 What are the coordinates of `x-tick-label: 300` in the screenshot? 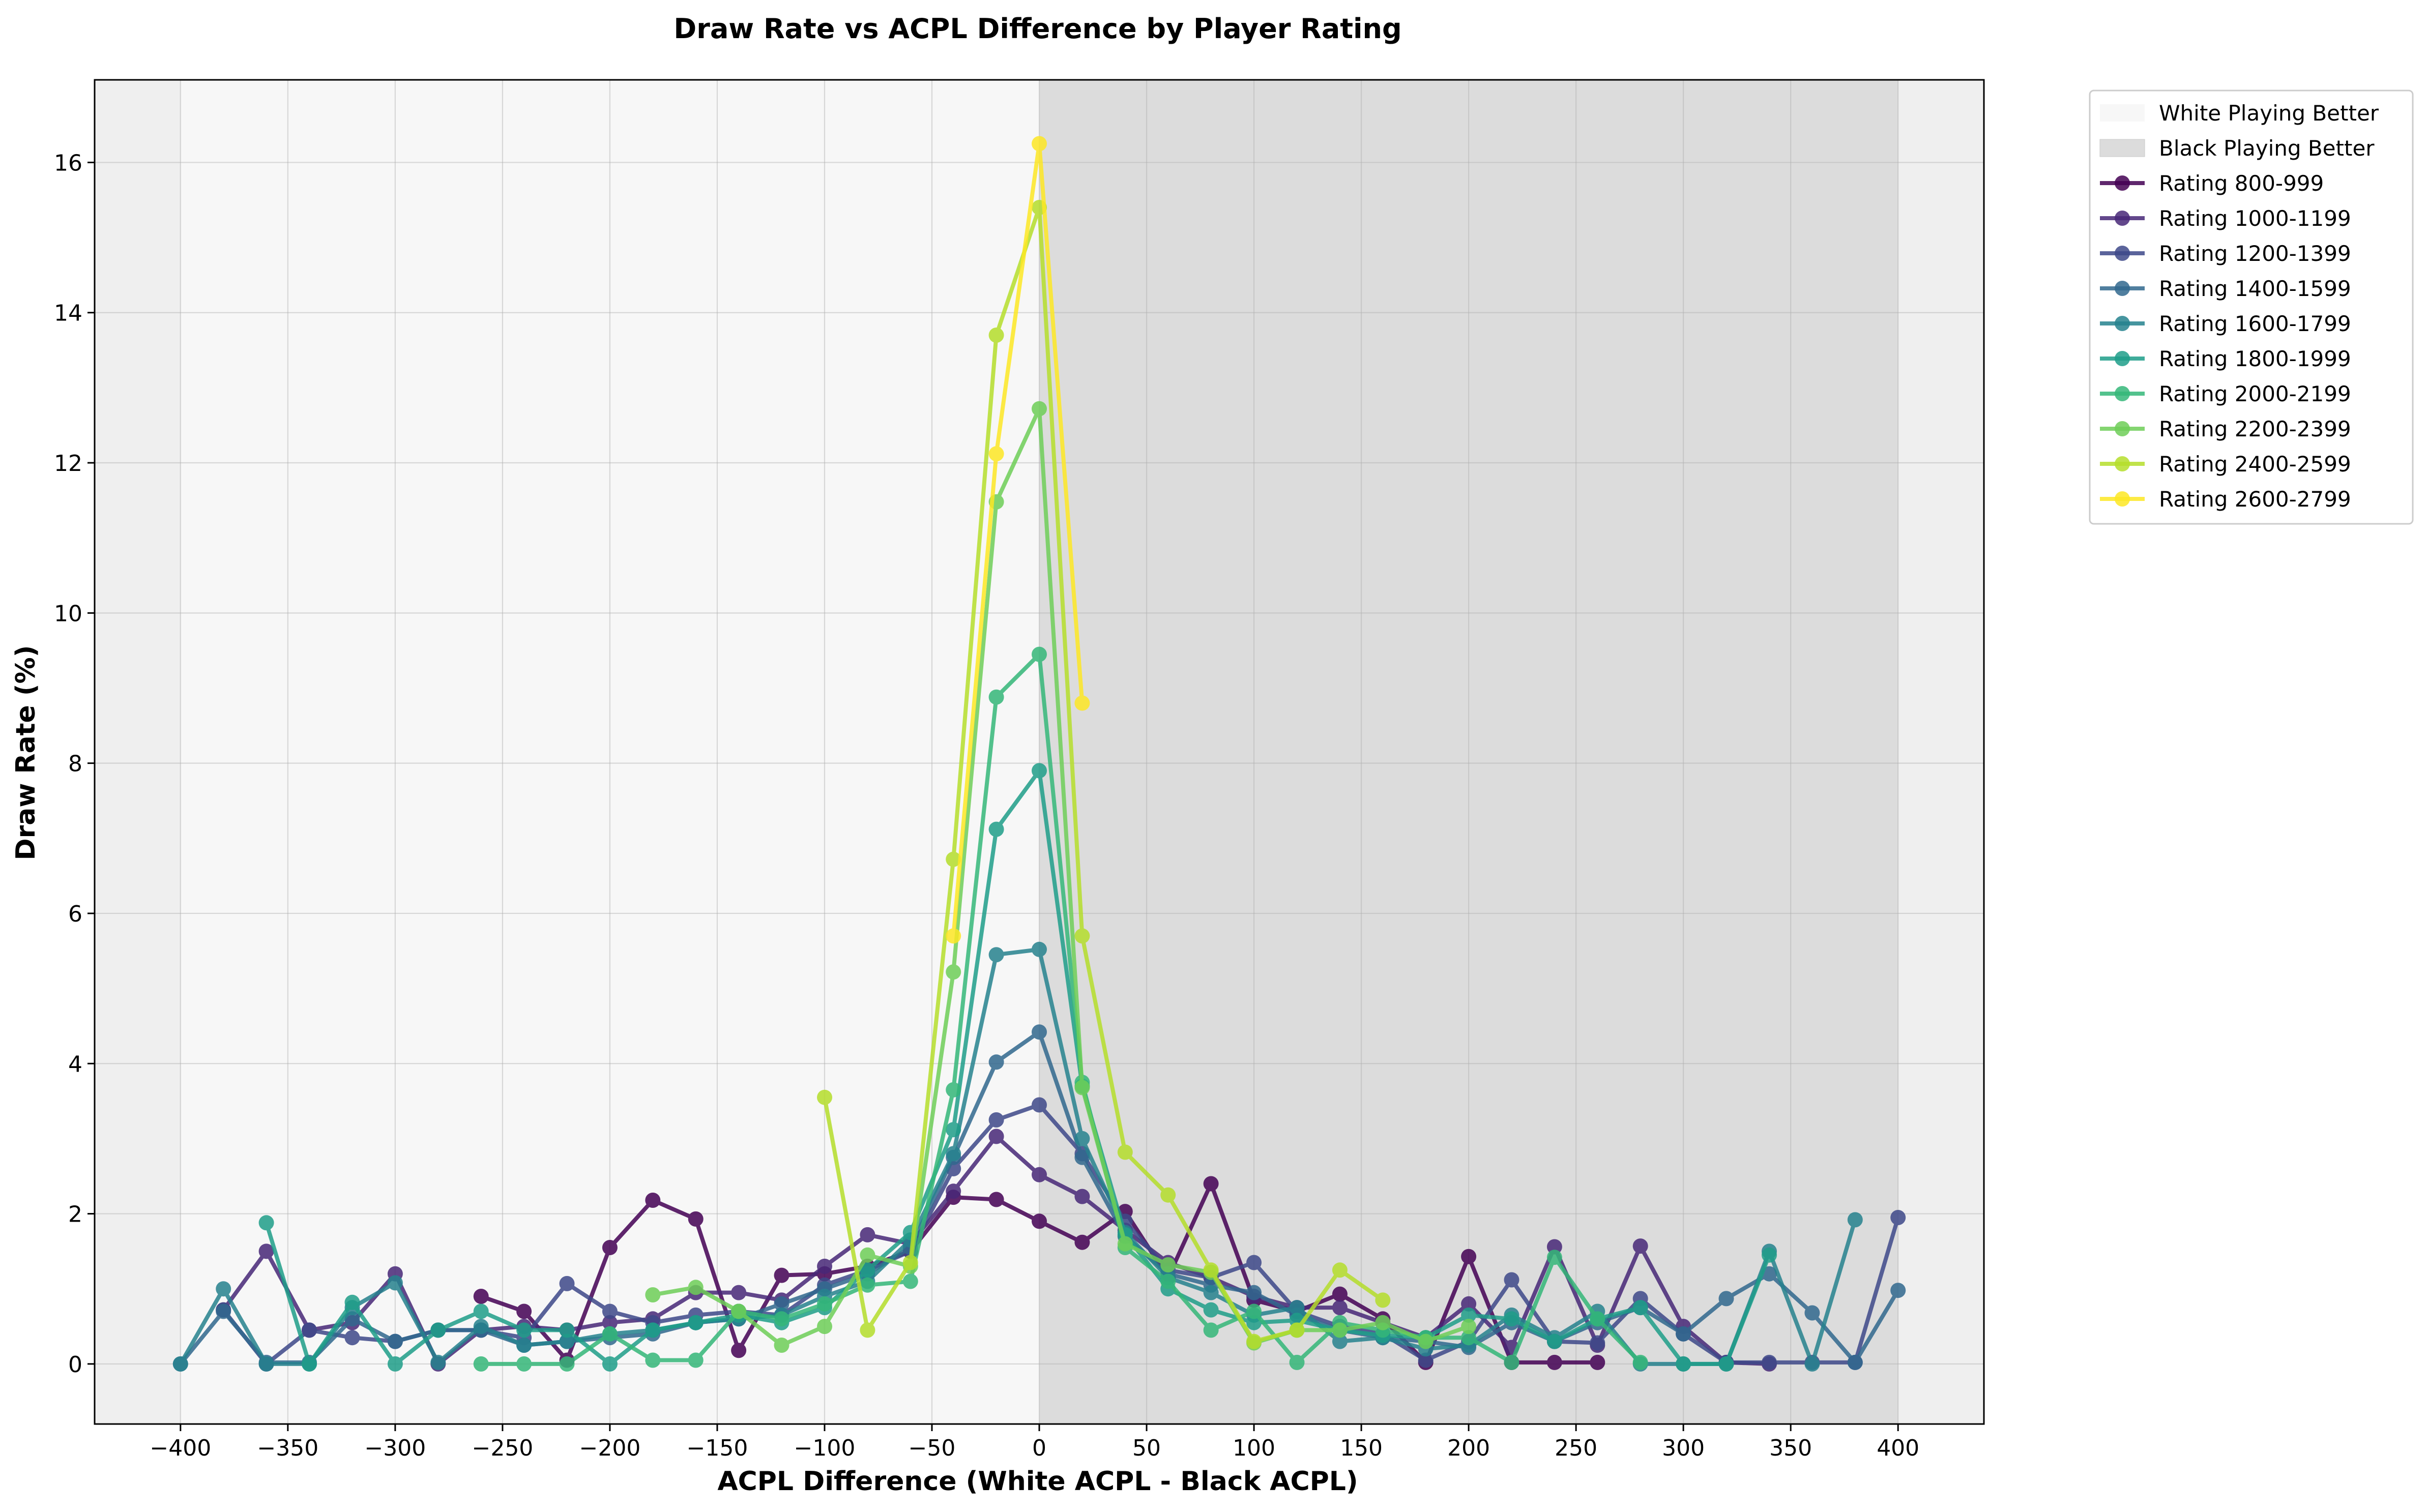 It's located at (1683, 1448).